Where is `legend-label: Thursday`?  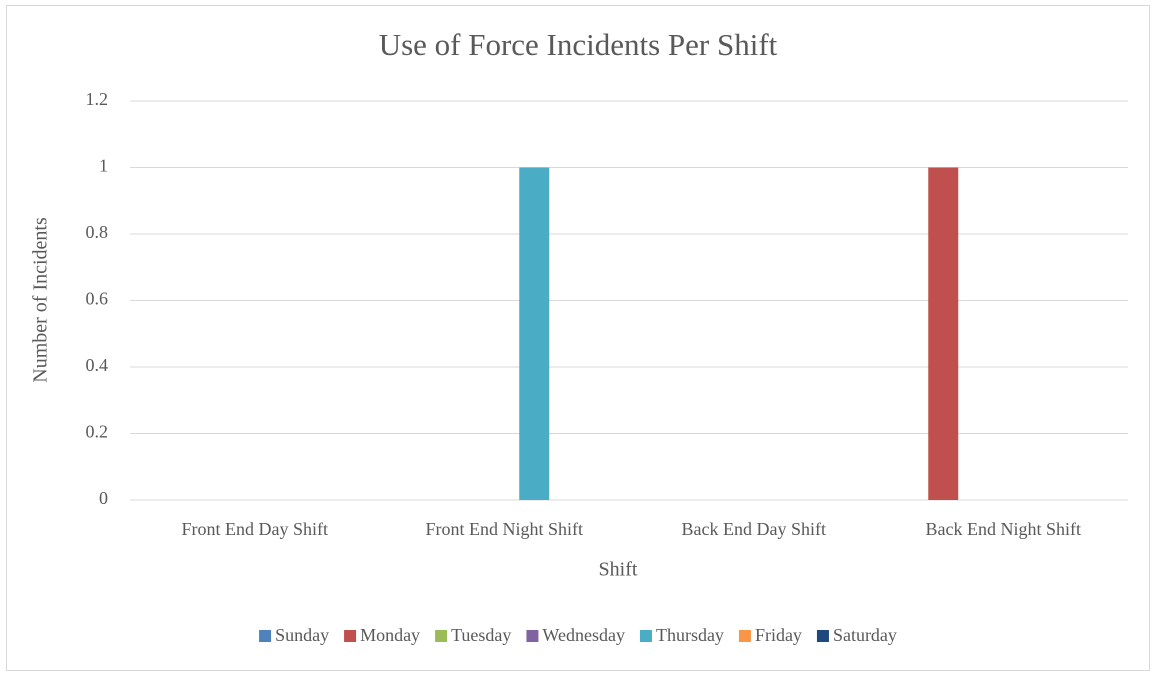
legend-label: Thursday is located at coordinates (690, 635).